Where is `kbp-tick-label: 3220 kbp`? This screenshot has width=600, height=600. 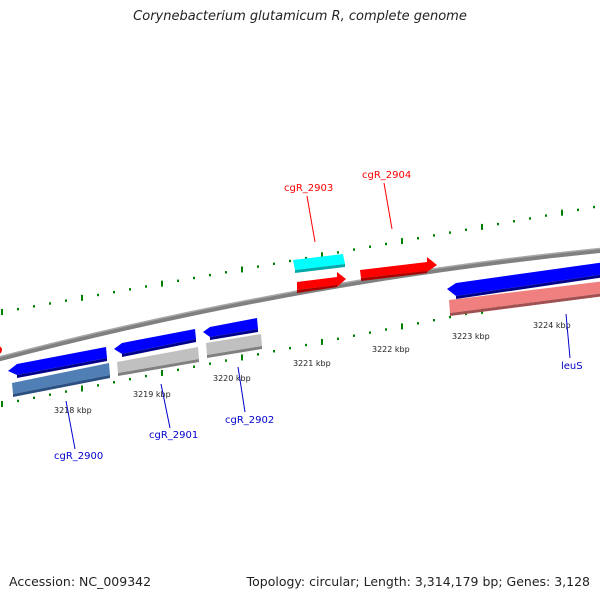 kbp-tick-label: 3220 kbp is located at coordinates (232, 378).